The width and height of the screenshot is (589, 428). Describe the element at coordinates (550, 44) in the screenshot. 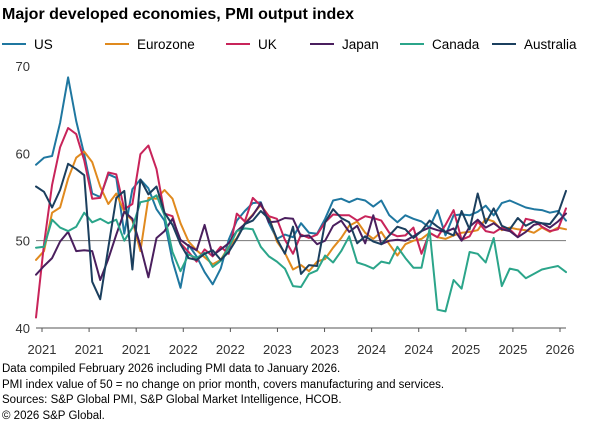

I see `legend-label: Australia` at that location.